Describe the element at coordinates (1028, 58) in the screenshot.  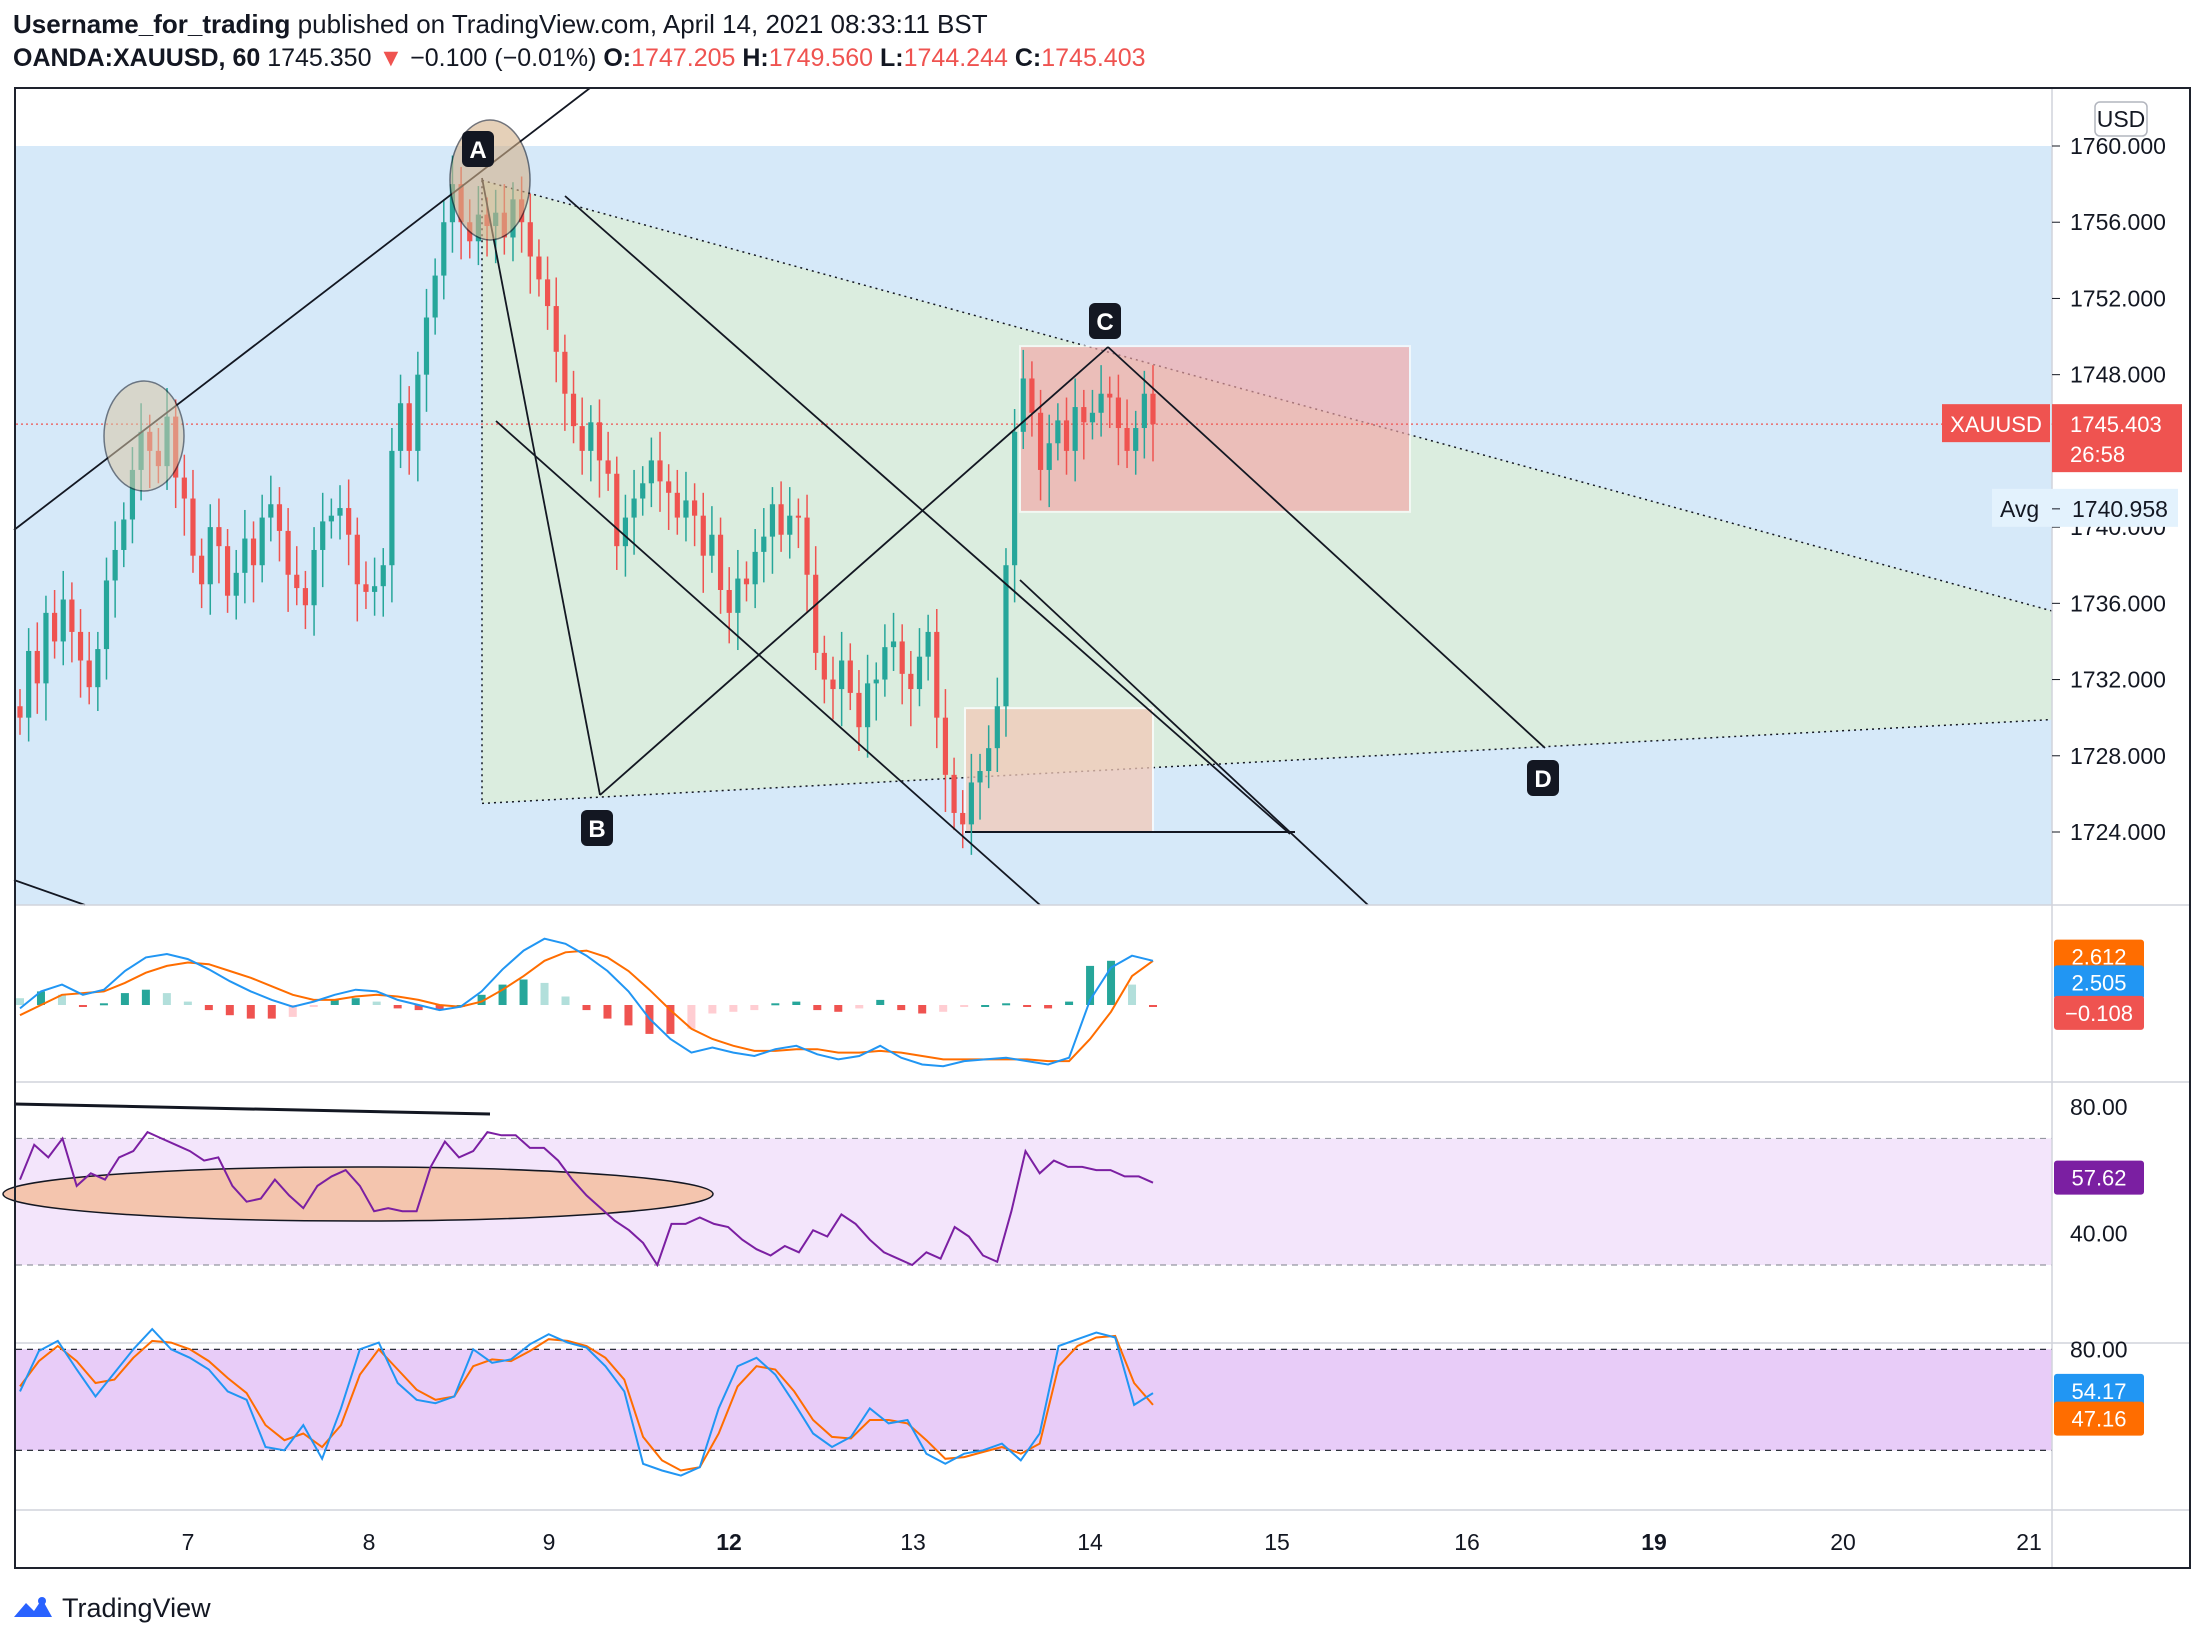
I see `close-label: C:` at that location.